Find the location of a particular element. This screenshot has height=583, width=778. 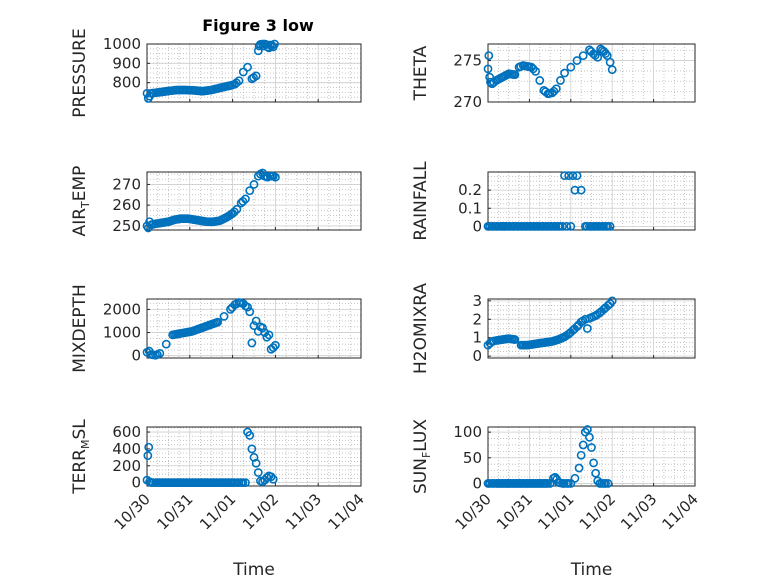

y-tick-label: 0.2 is located at coordinates (470, 190).